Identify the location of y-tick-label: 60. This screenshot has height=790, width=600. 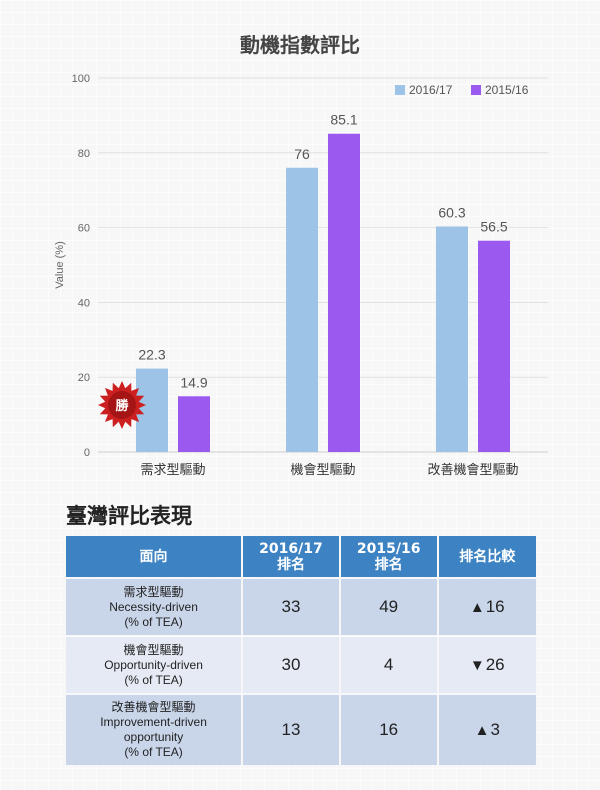
(84, 229).